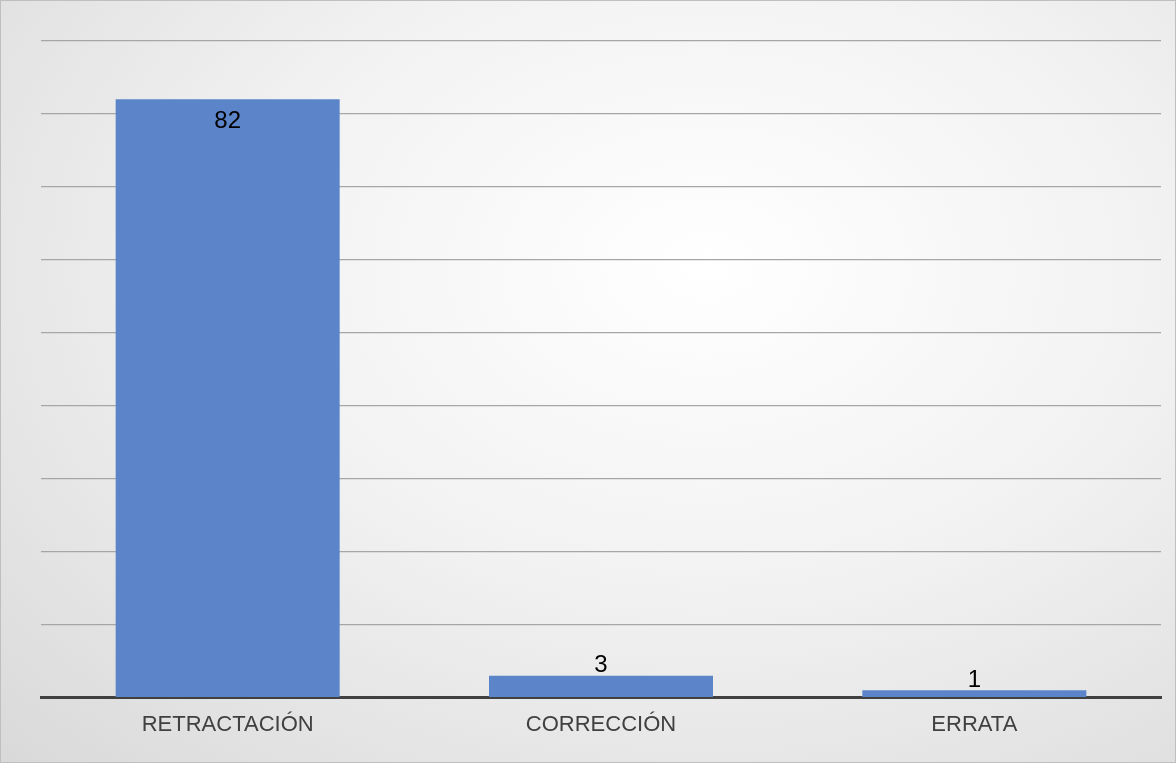 This screenshot has width=1176, height=763. What do you see at coordinates (601, 664) in the screenshot?
I see `data-label: 3` at bounding box center [601, 664].